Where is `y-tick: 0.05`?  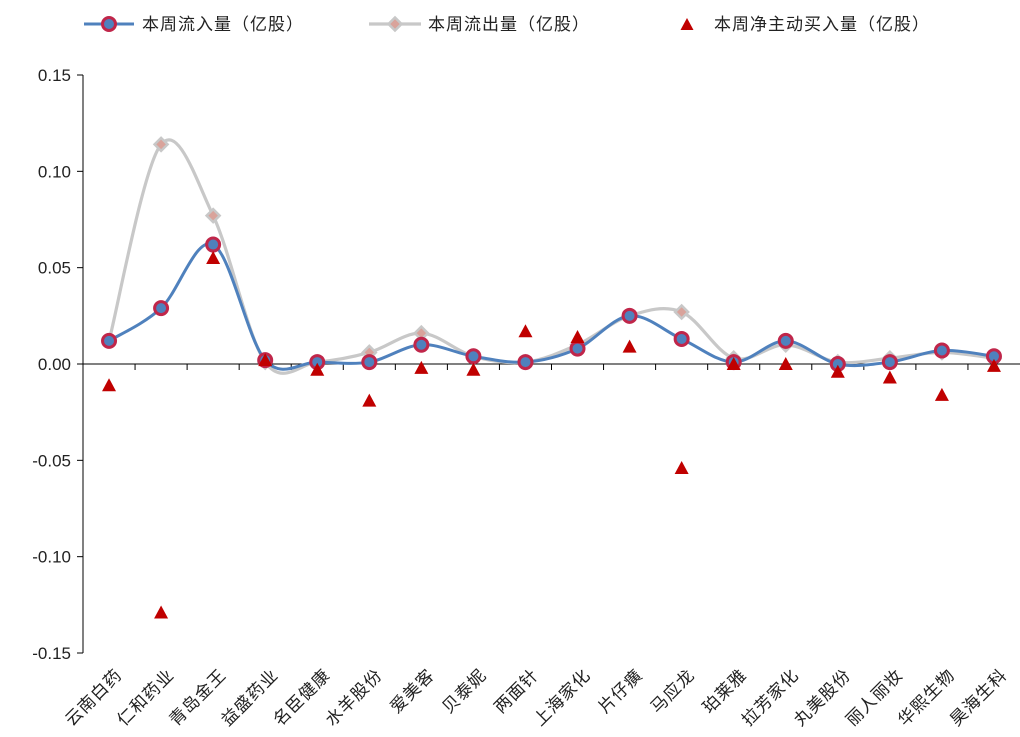
y-tick: 0.05 is located at coordinates (60, 268).